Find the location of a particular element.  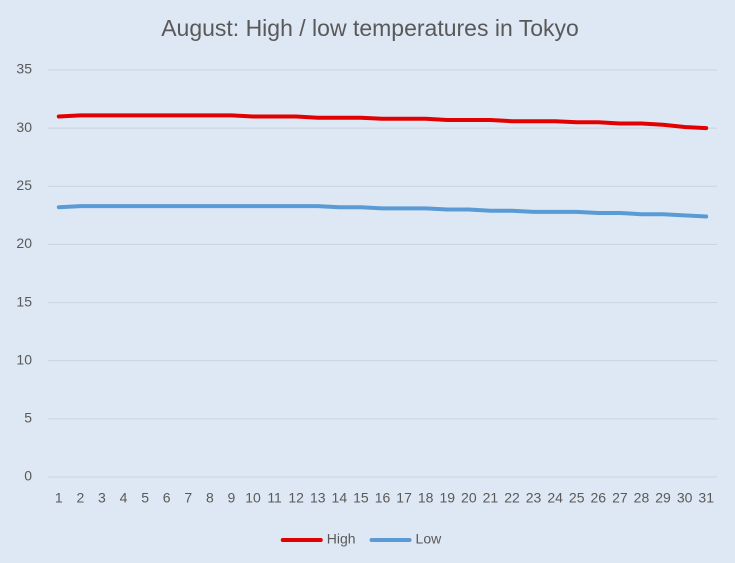

x-tick-label: 9 is located at coordinates (232, 498).